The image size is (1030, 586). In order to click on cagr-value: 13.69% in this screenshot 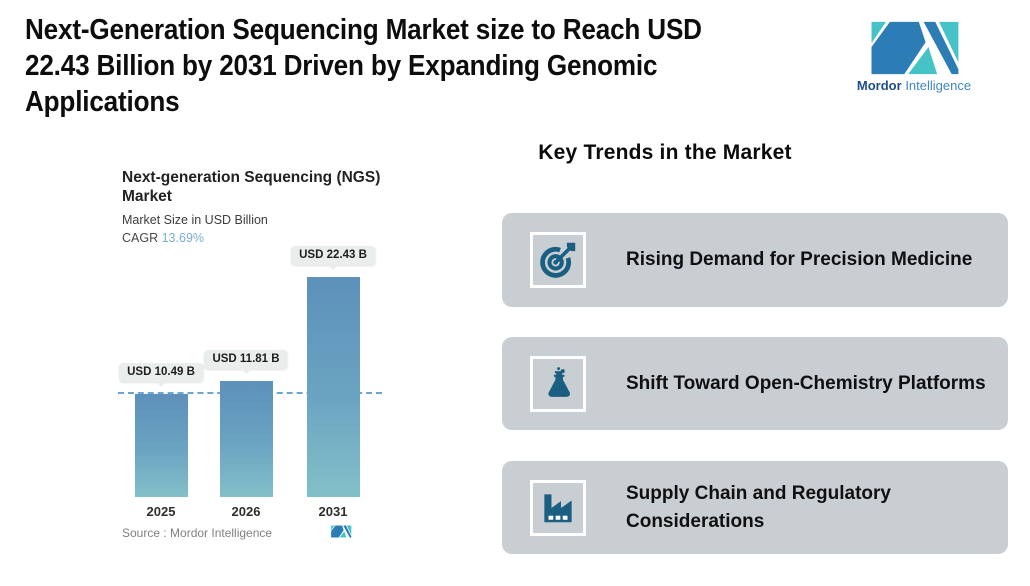, I will do `click(183, 238)`.